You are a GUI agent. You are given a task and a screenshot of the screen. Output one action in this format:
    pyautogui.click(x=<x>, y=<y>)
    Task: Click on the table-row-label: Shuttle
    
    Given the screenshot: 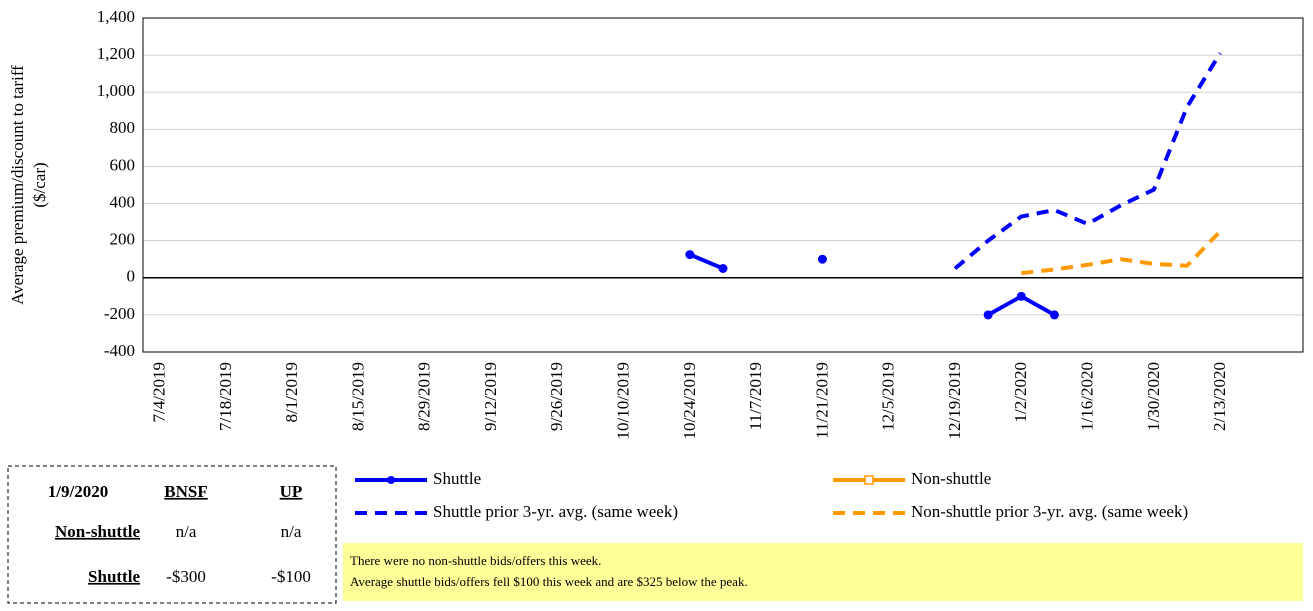 What is the action you would take?
    pyautogui.click(x=114, y=576)
    